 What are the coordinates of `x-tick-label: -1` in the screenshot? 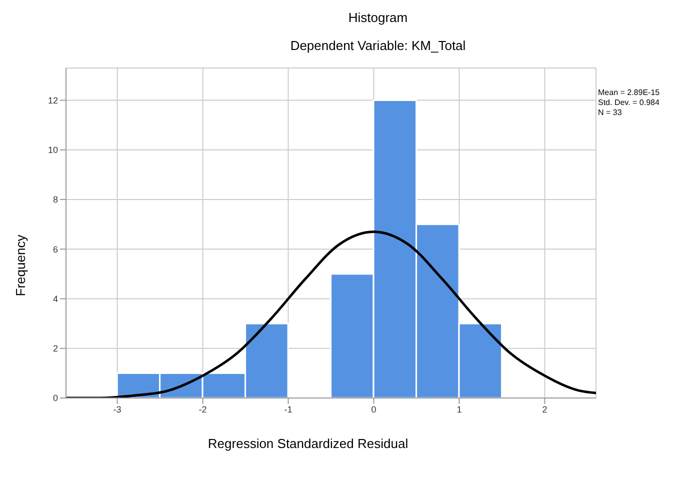 It's located at (288, 409).